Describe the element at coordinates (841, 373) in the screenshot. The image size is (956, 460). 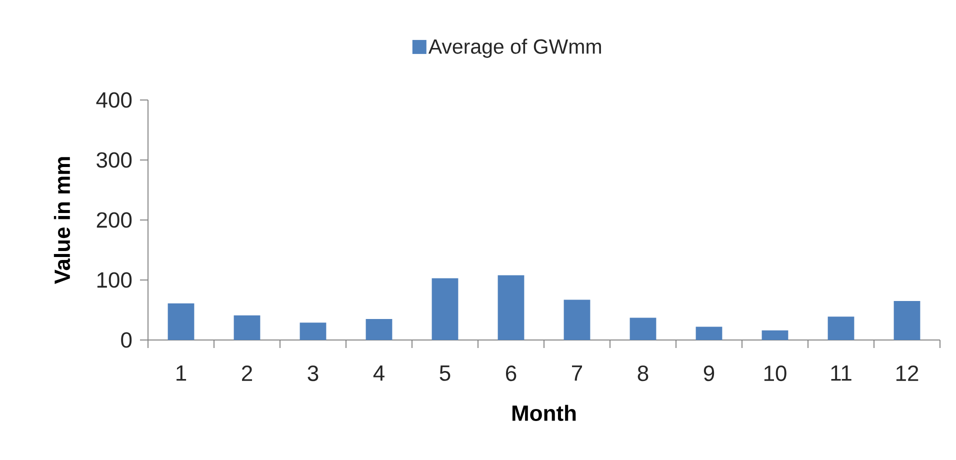
I see `x-tick-label: 11` at that location.